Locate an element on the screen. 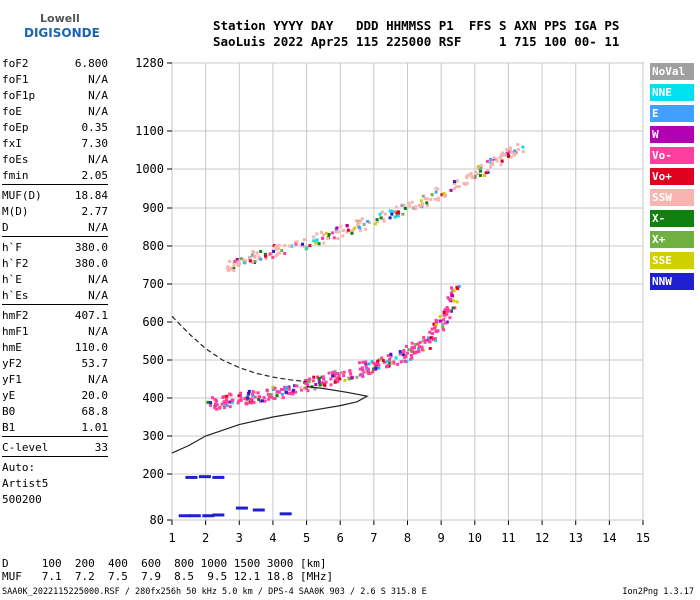 The height and width of the screenshot is (600, 700). param-row-hmf2: hmF2 407.1 is located at coordinates (55, 316).